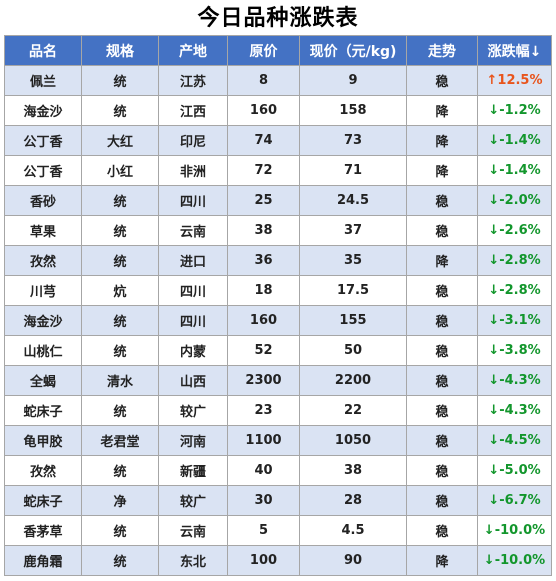 This screenshot has width=556, height=581. I want to click on table-row: 海金沙统江西 160 158 降 ↓-1.2%, so click(278, 110).